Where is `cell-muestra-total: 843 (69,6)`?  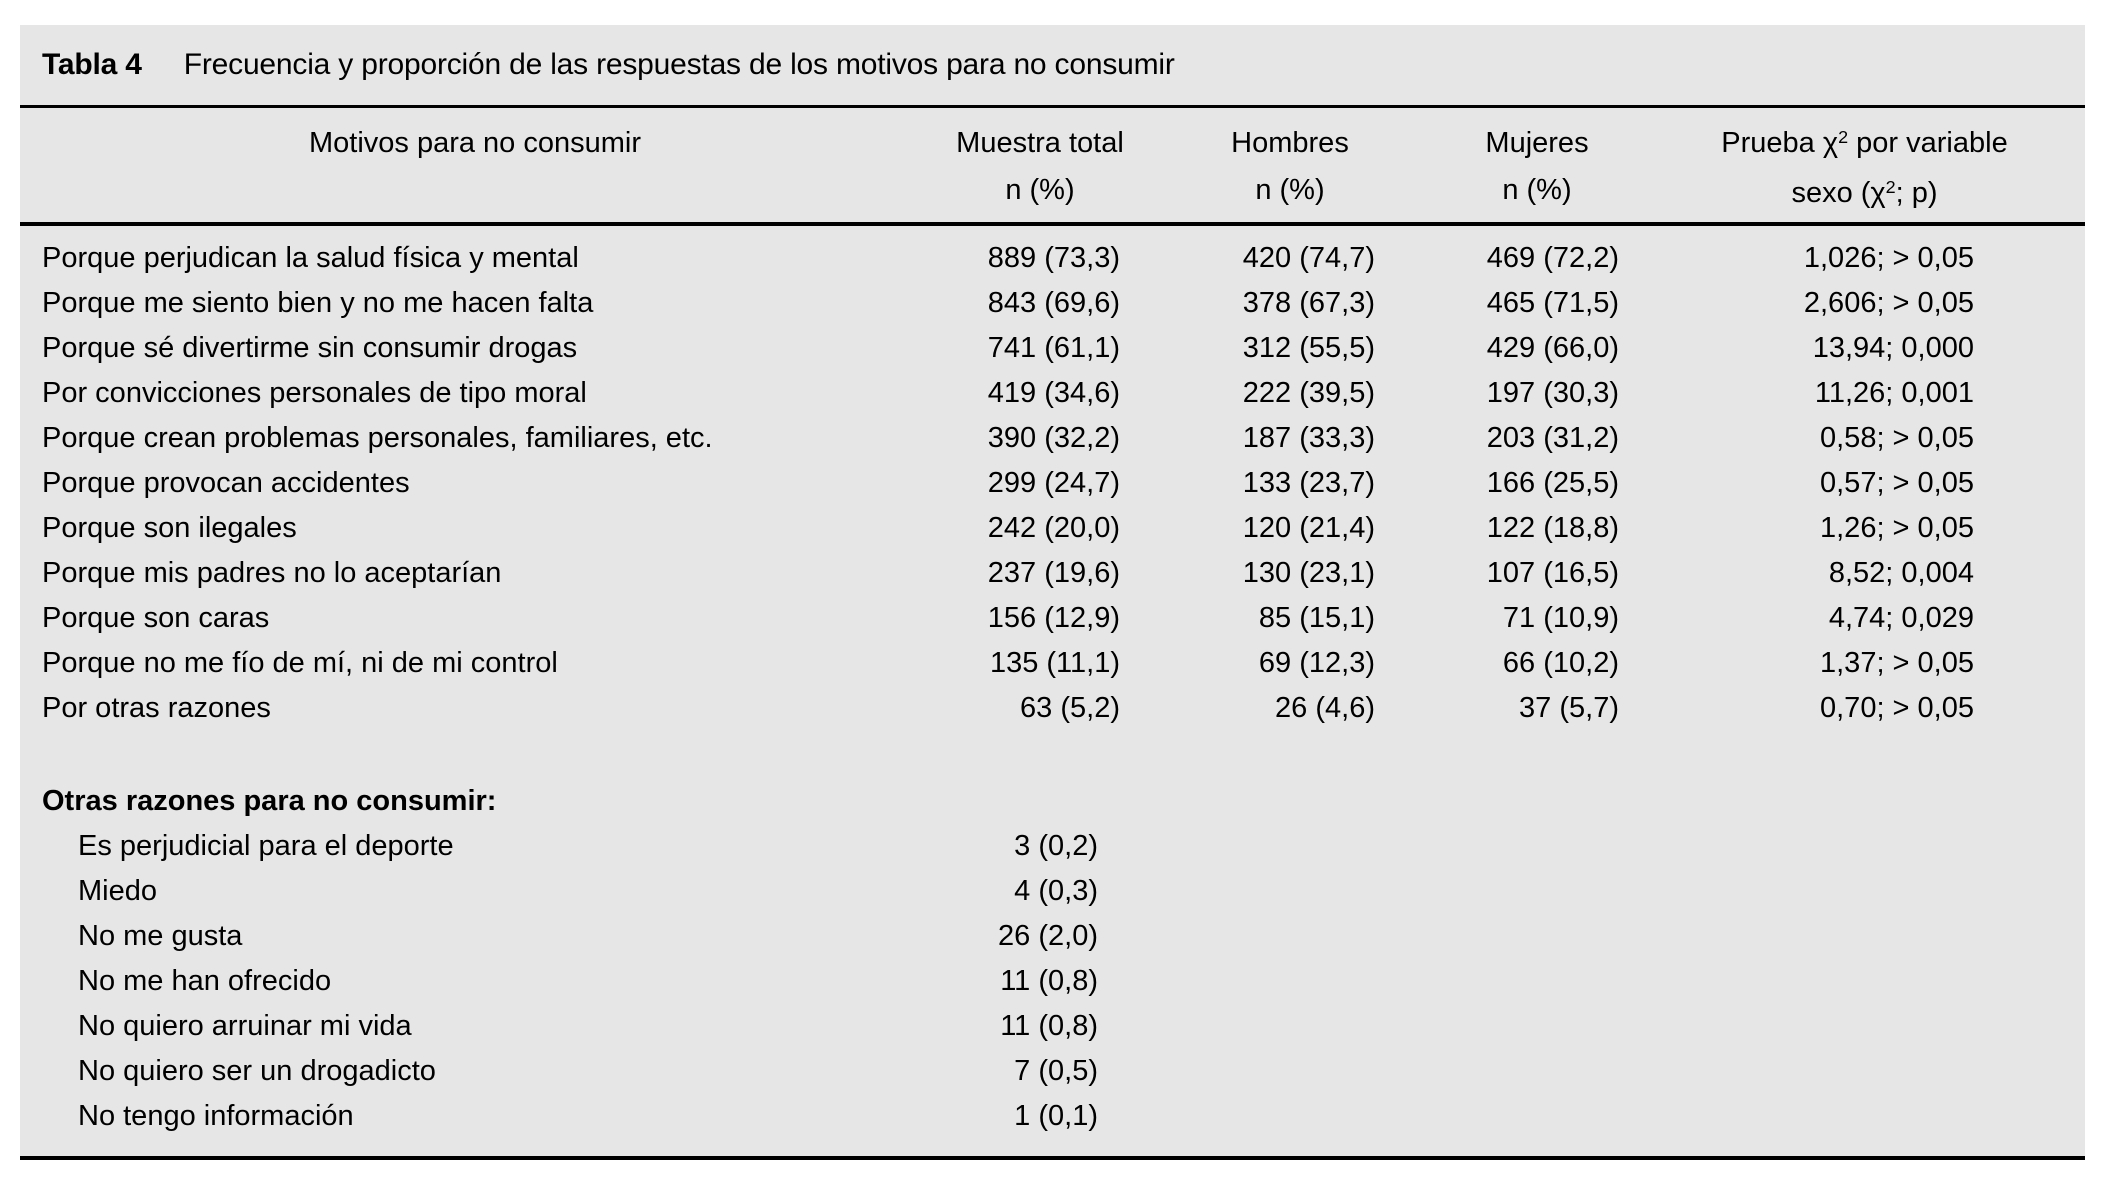
cell-muestra-total: 843 (69,6) is located at coordinates (1053, 303).